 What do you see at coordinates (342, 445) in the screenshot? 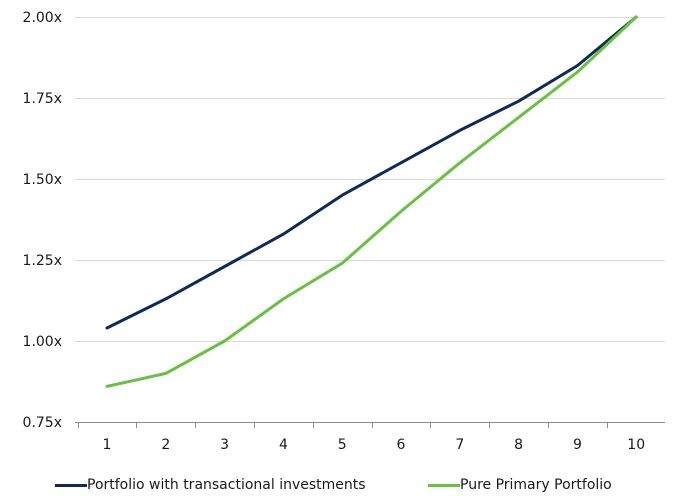
I see `x-tick-label: 5` at bounding box center [342, 445].